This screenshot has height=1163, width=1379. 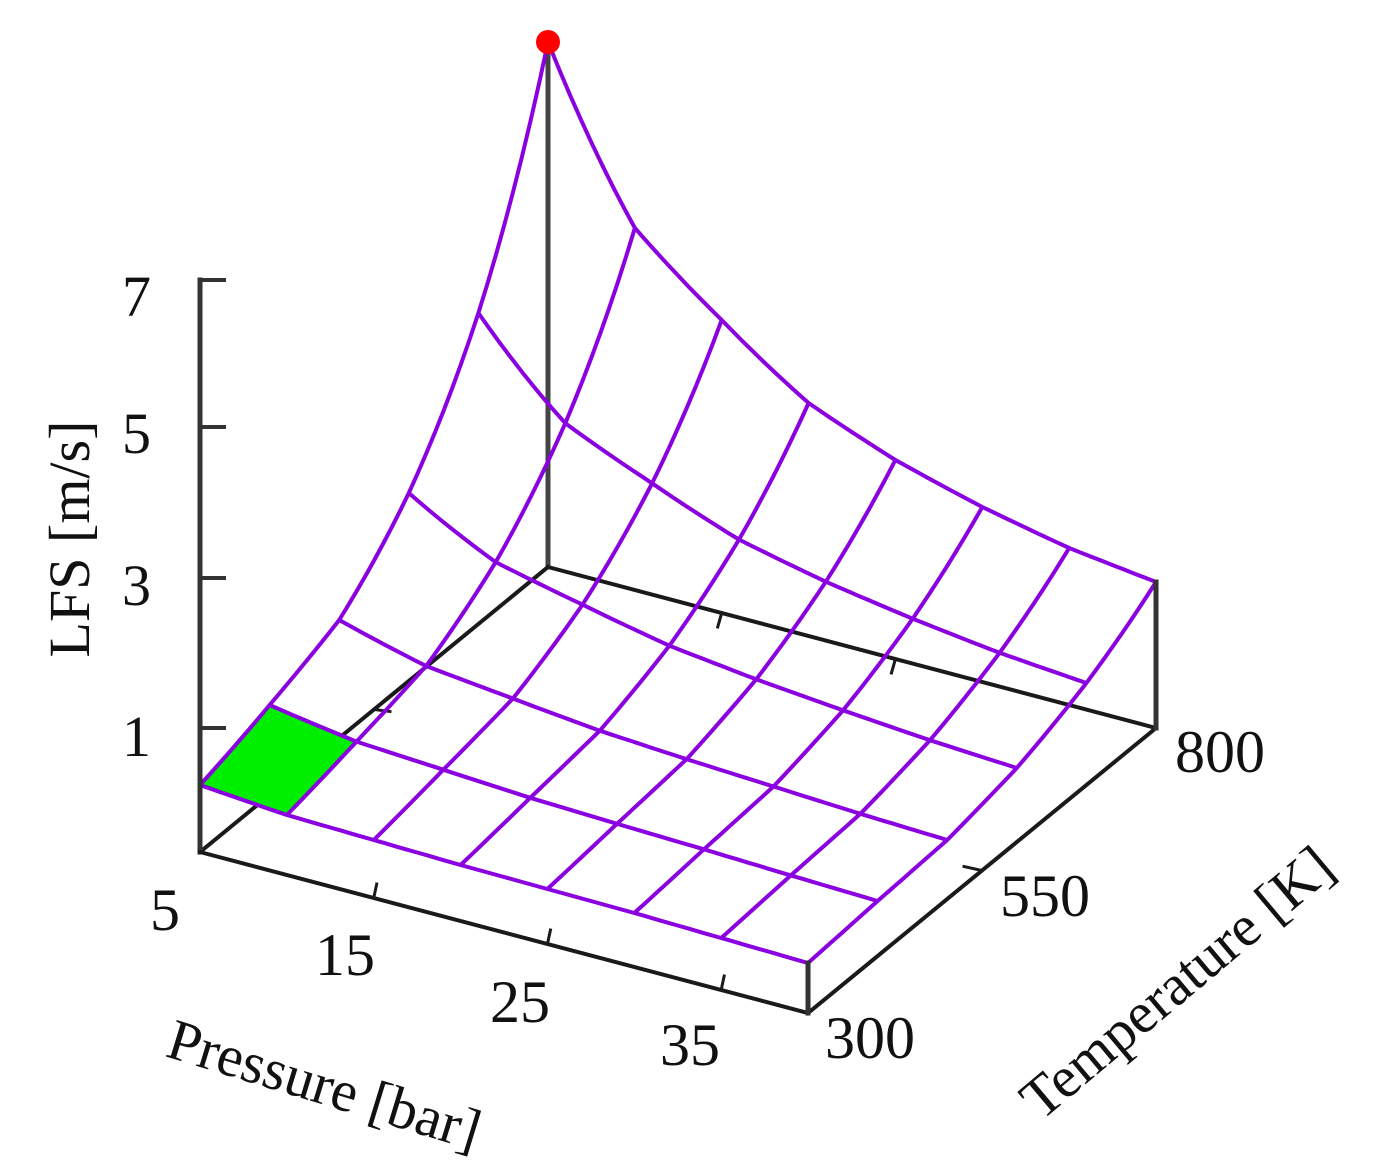 I want to click on z-tick-7: 7, so click(x=136, y=296).